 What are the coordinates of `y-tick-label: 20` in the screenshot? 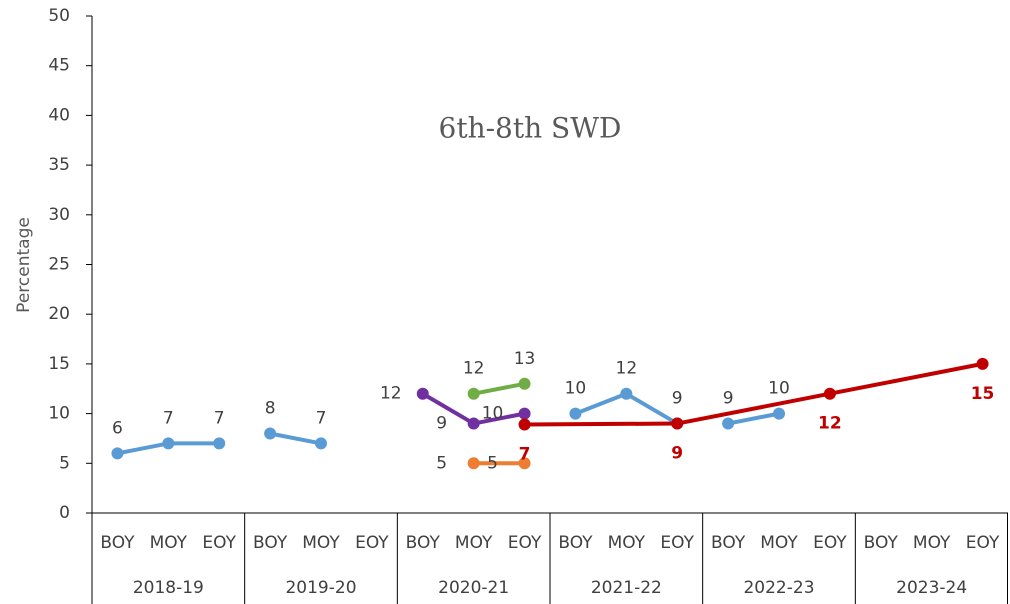 It's located at (59, 314).